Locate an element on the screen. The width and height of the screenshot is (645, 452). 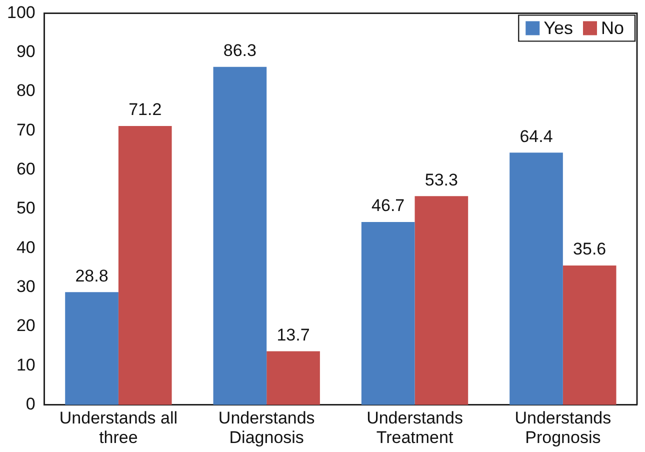
x-tick-label: Understands Prognosis is located at coordinates (563, 427).